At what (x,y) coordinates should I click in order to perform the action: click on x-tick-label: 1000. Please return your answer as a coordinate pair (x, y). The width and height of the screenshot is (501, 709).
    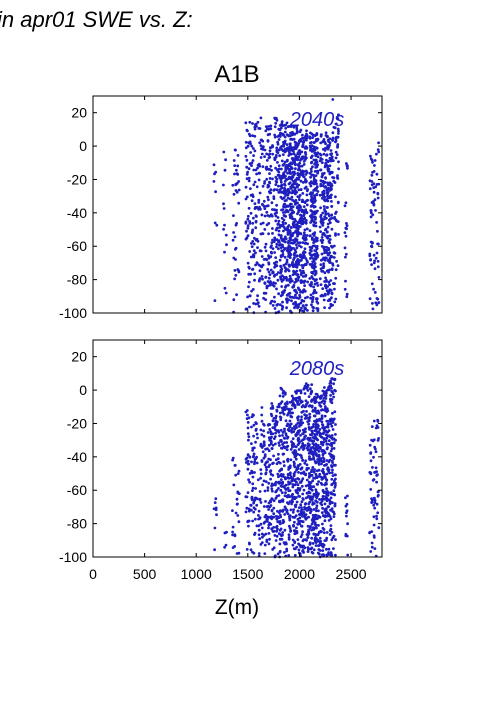
    Looking at the image, I should click on (196, 574).